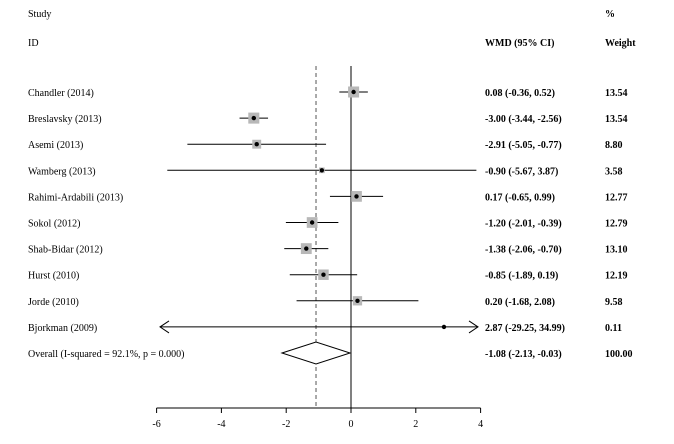 Image resolution: width=674 pixels, height=444 pixels. I want to click on header-percent: %, so click(610, 14).